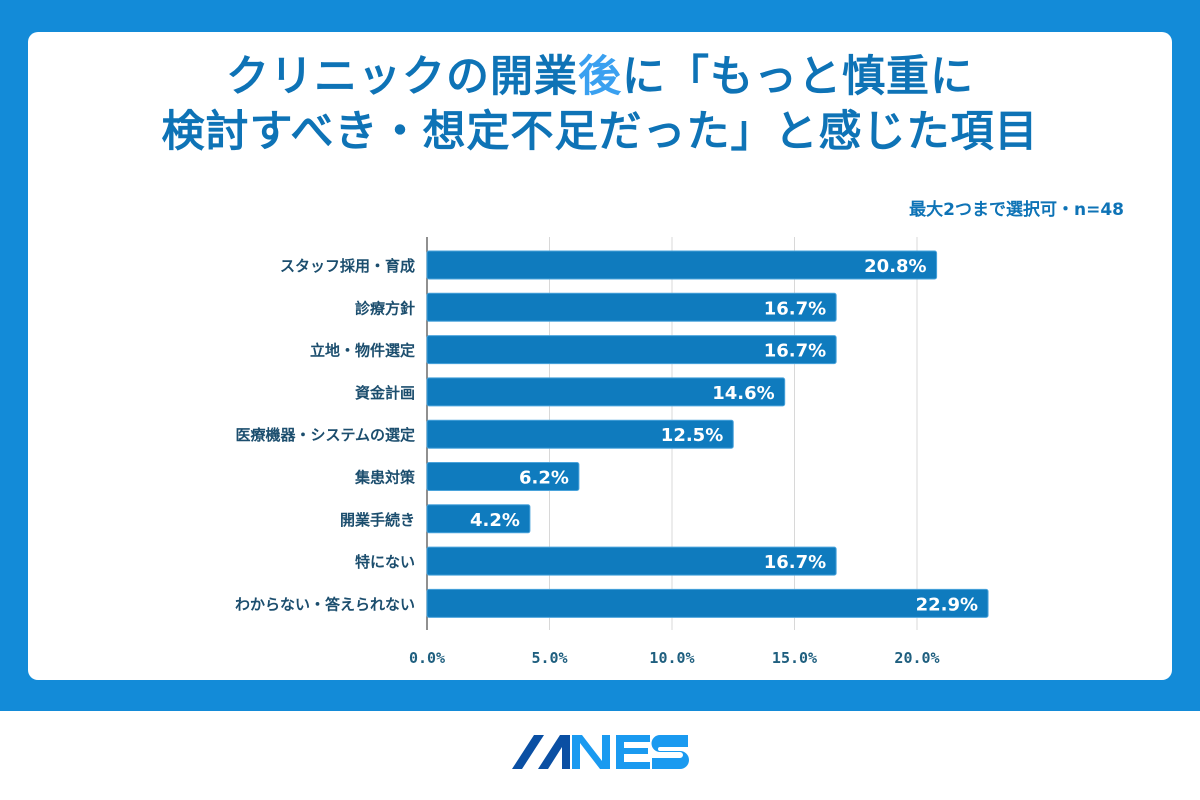  I want to click on x-tick-label: 0.0%, so click(427, 658).